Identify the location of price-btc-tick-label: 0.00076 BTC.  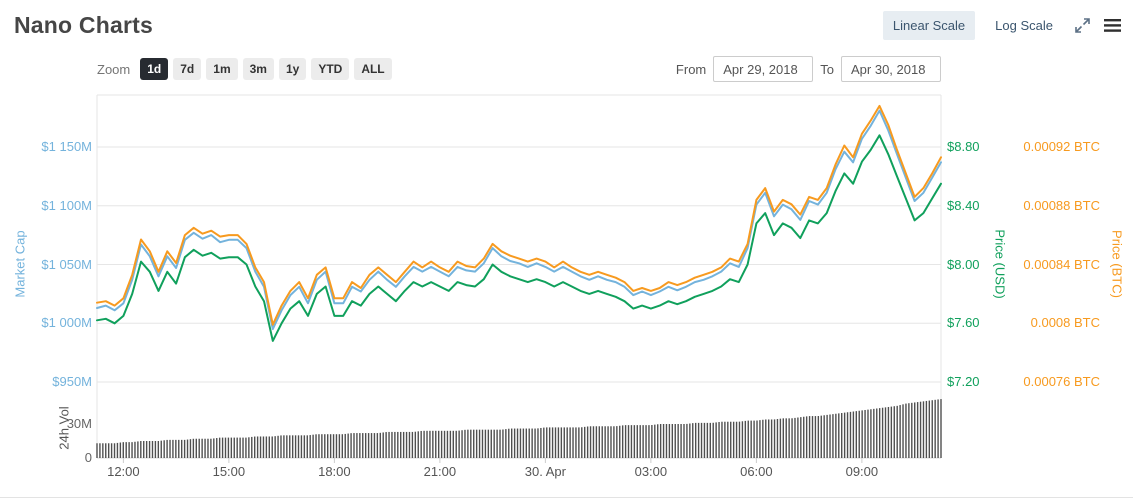
(1061, 381).